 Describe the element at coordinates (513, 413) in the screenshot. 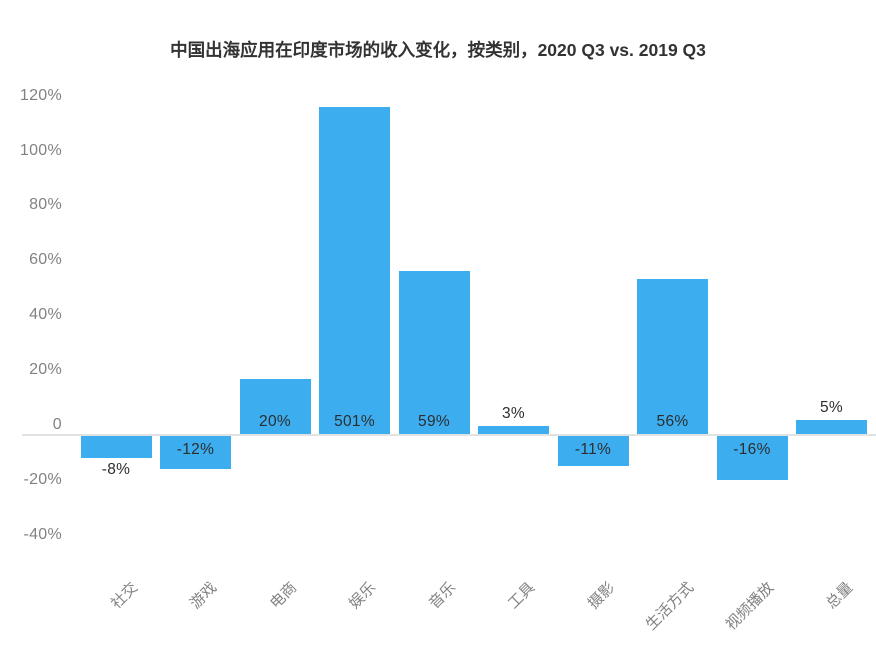

I see `bar-value-label: 3%` at that location.